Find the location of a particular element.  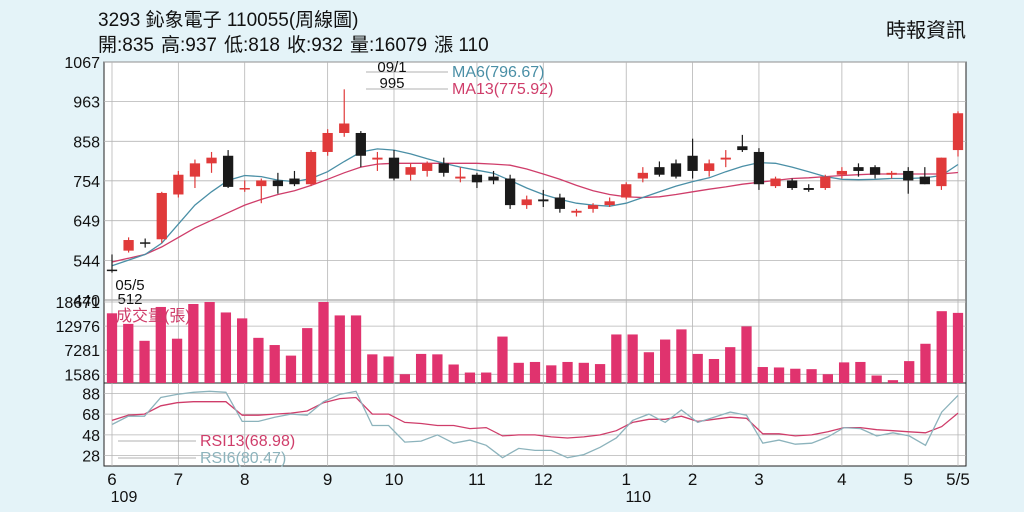

price-tick-label: 1067 is located at coordinates (82, 63).